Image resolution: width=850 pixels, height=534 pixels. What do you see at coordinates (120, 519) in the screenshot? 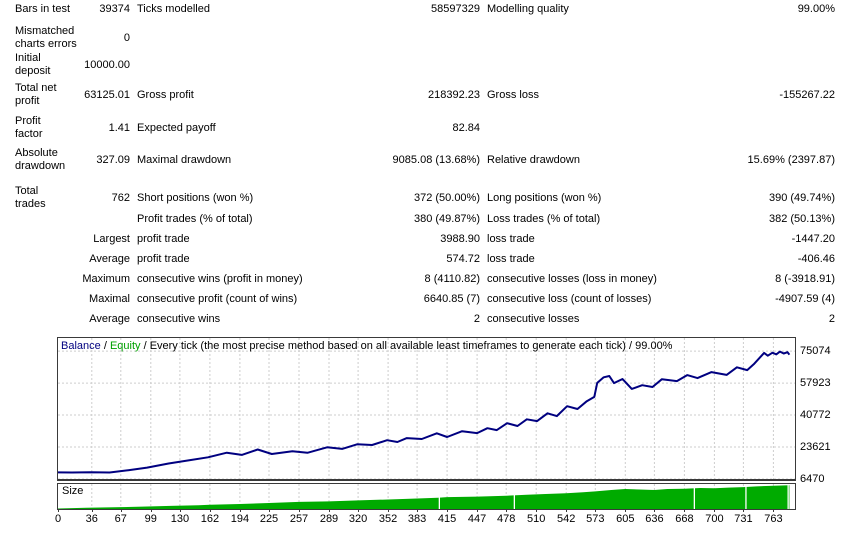
I see `x-axis-label: 67` at bounding box center [120, 519].